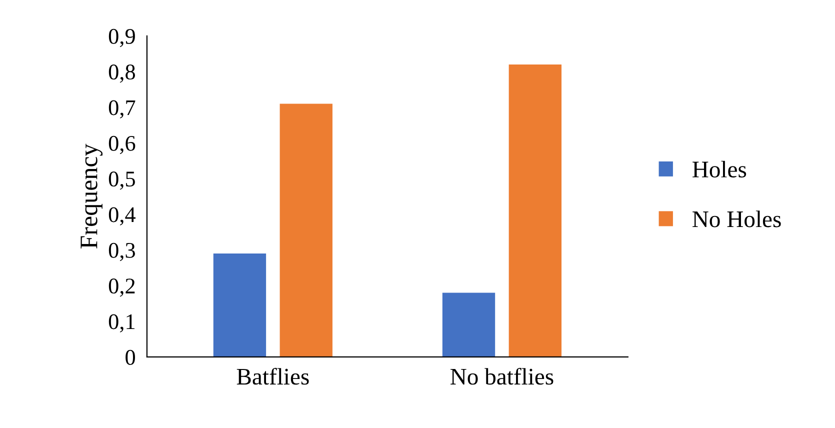 The height and width of the screenshot is (428, 835). Describe the element at coordinates (122, 216) in the screenshot. I see `y-tick-label: 0,4` at that location.